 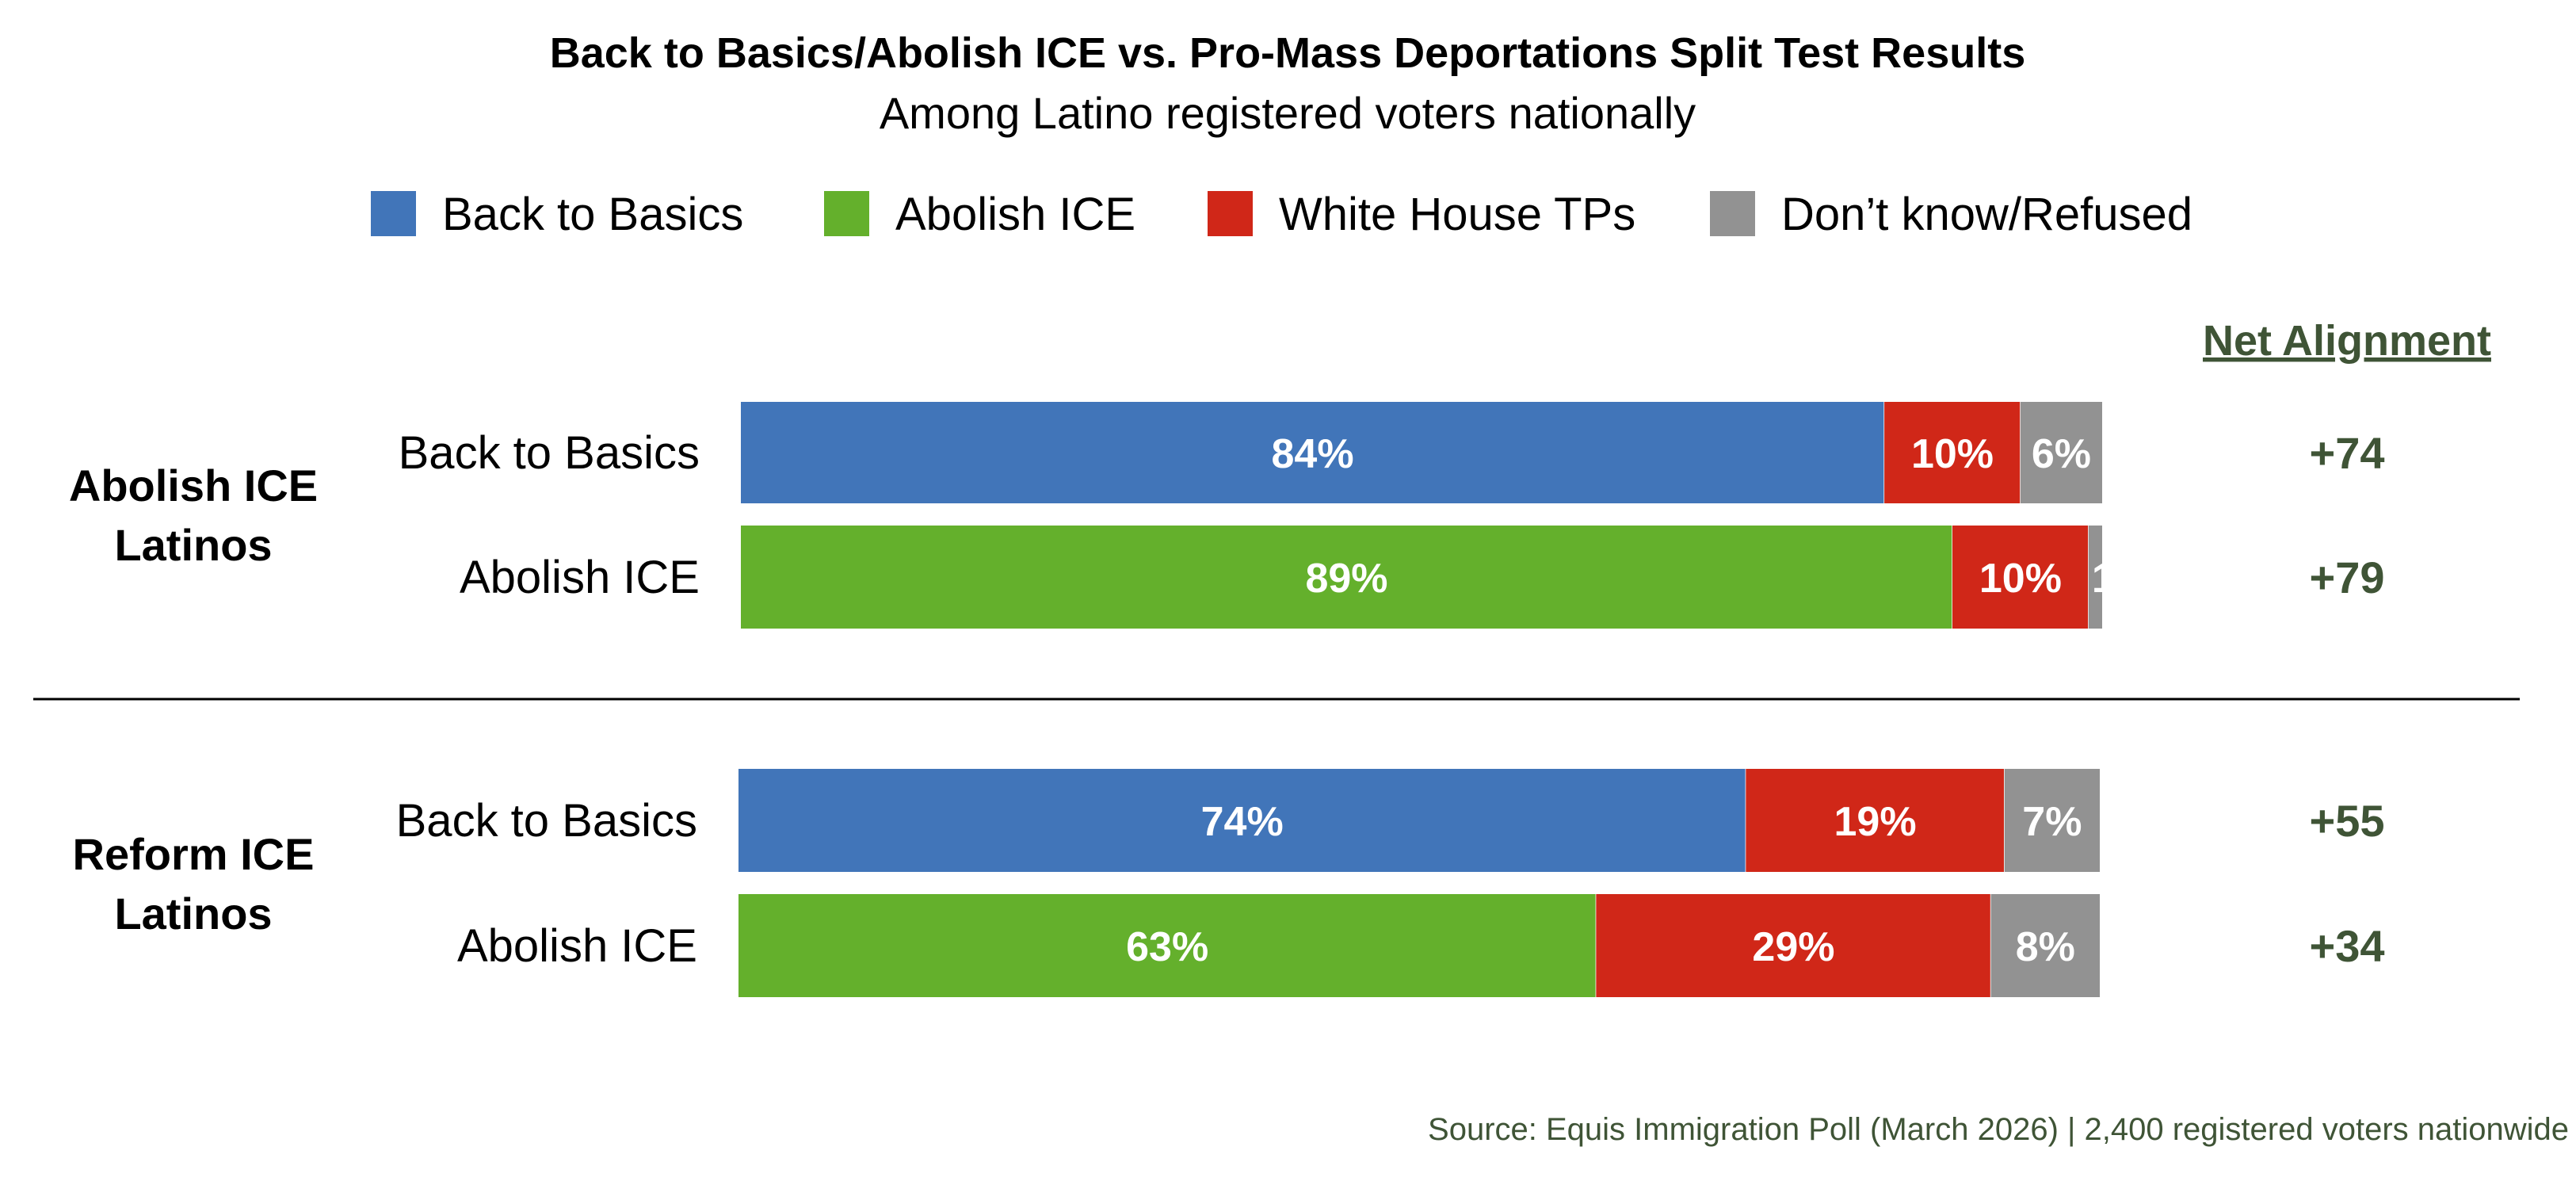 I want to click on net-alignment-value: +55, so click(x=2347, y=821).